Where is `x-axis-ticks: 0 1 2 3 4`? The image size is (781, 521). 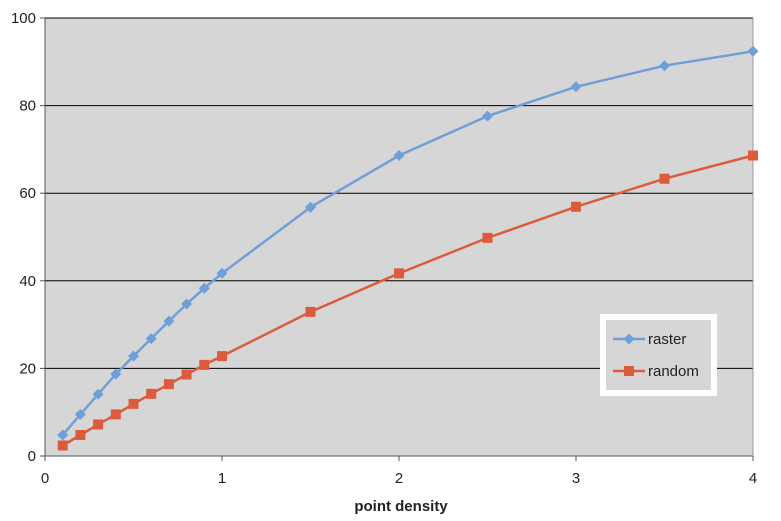 x-axis-ticks: 0 1 2 3 4 is located at coordinates (399, 471).